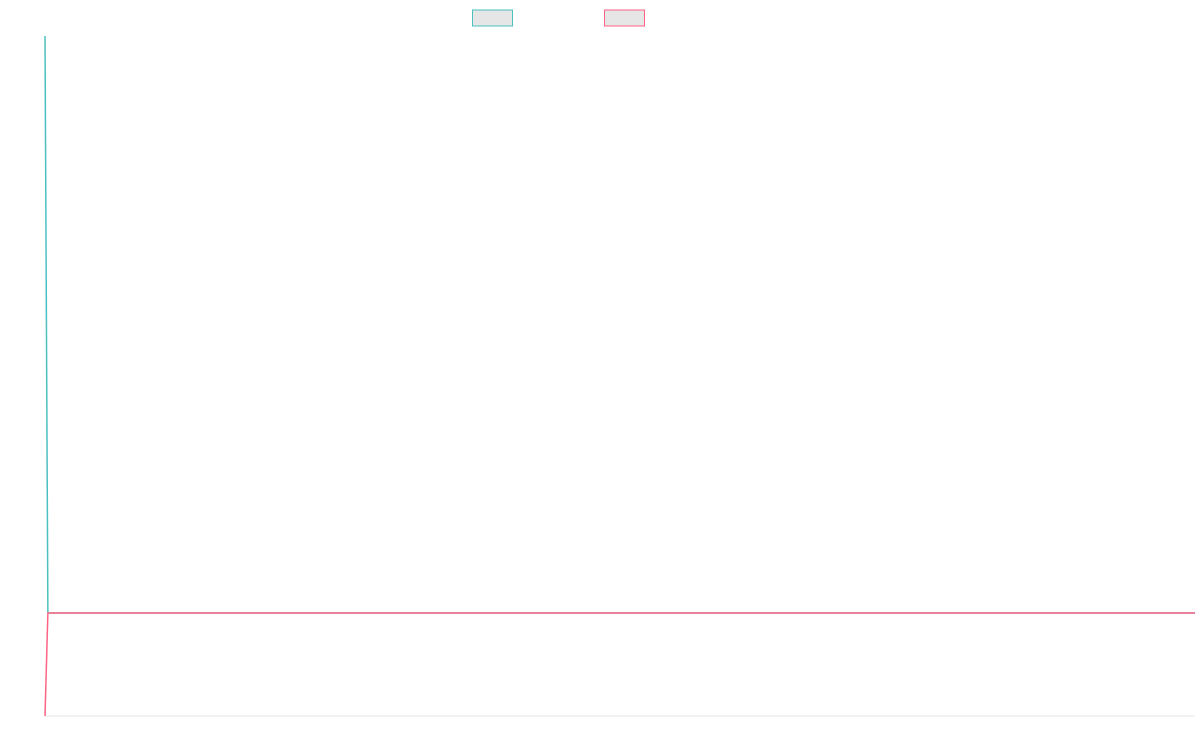  Describe the element at coordinates (558, 18) in the screenshot. I see `legend` at that location.